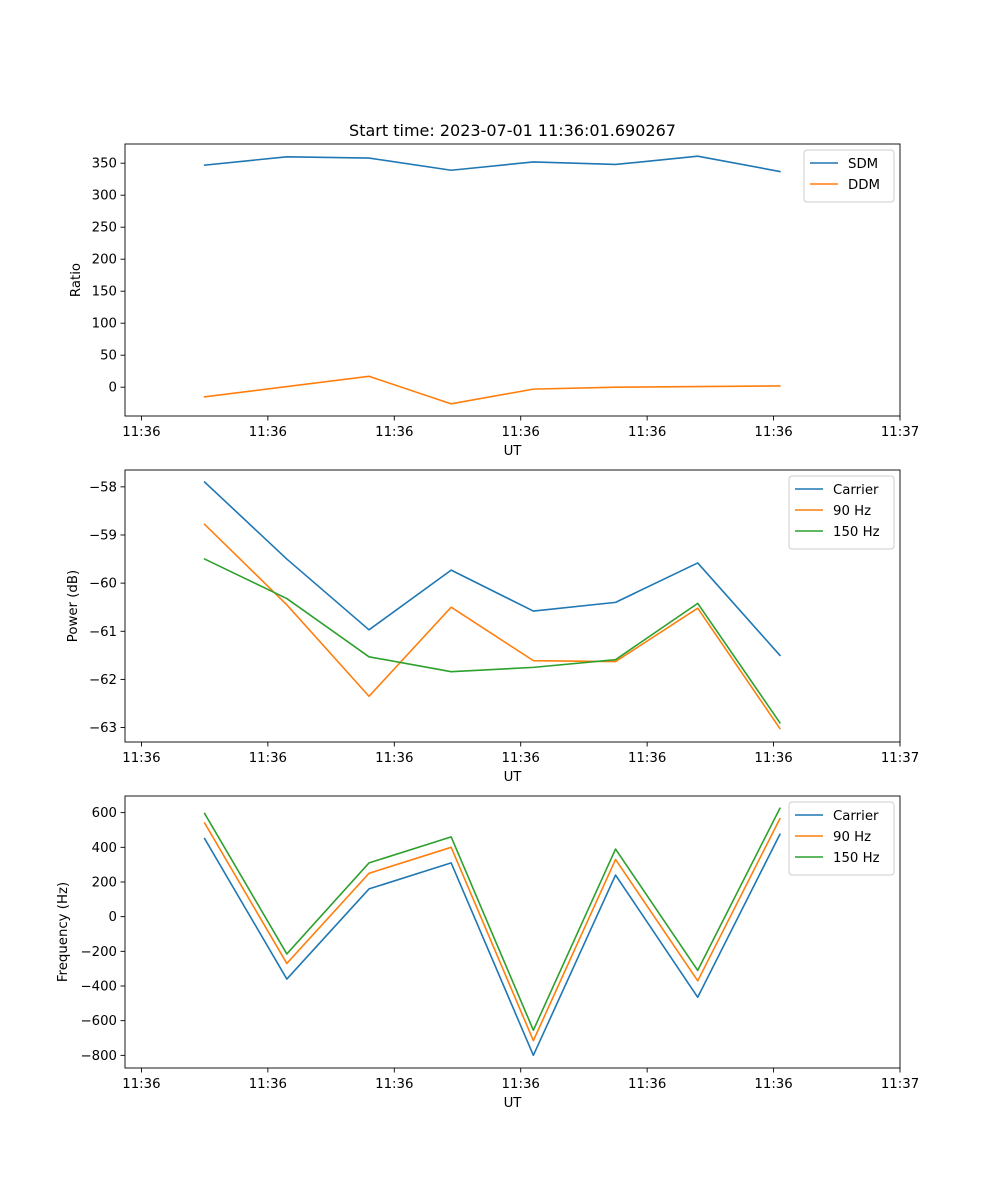 The height and width of the screenshot is (1200, 1000). Describe the element at coordinates (104, 292) in the screenshot. I see `y-tick-label: 150` at that location.